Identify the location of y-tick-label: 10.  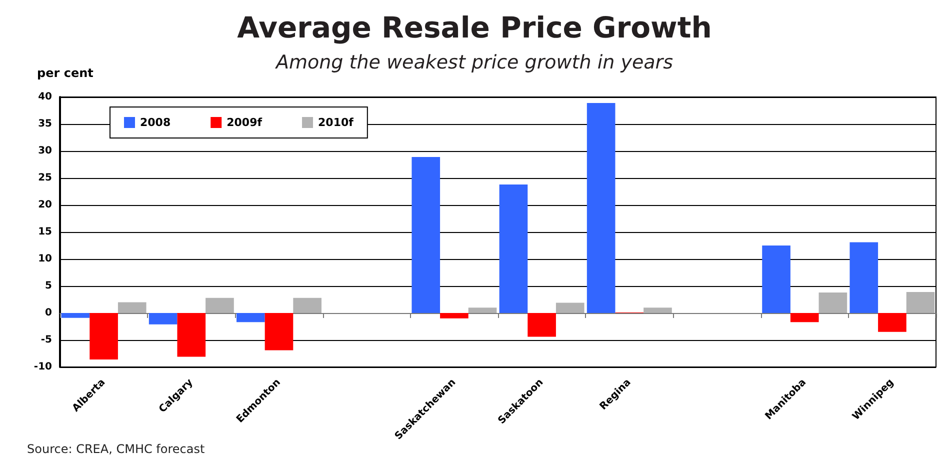
(45, 259).